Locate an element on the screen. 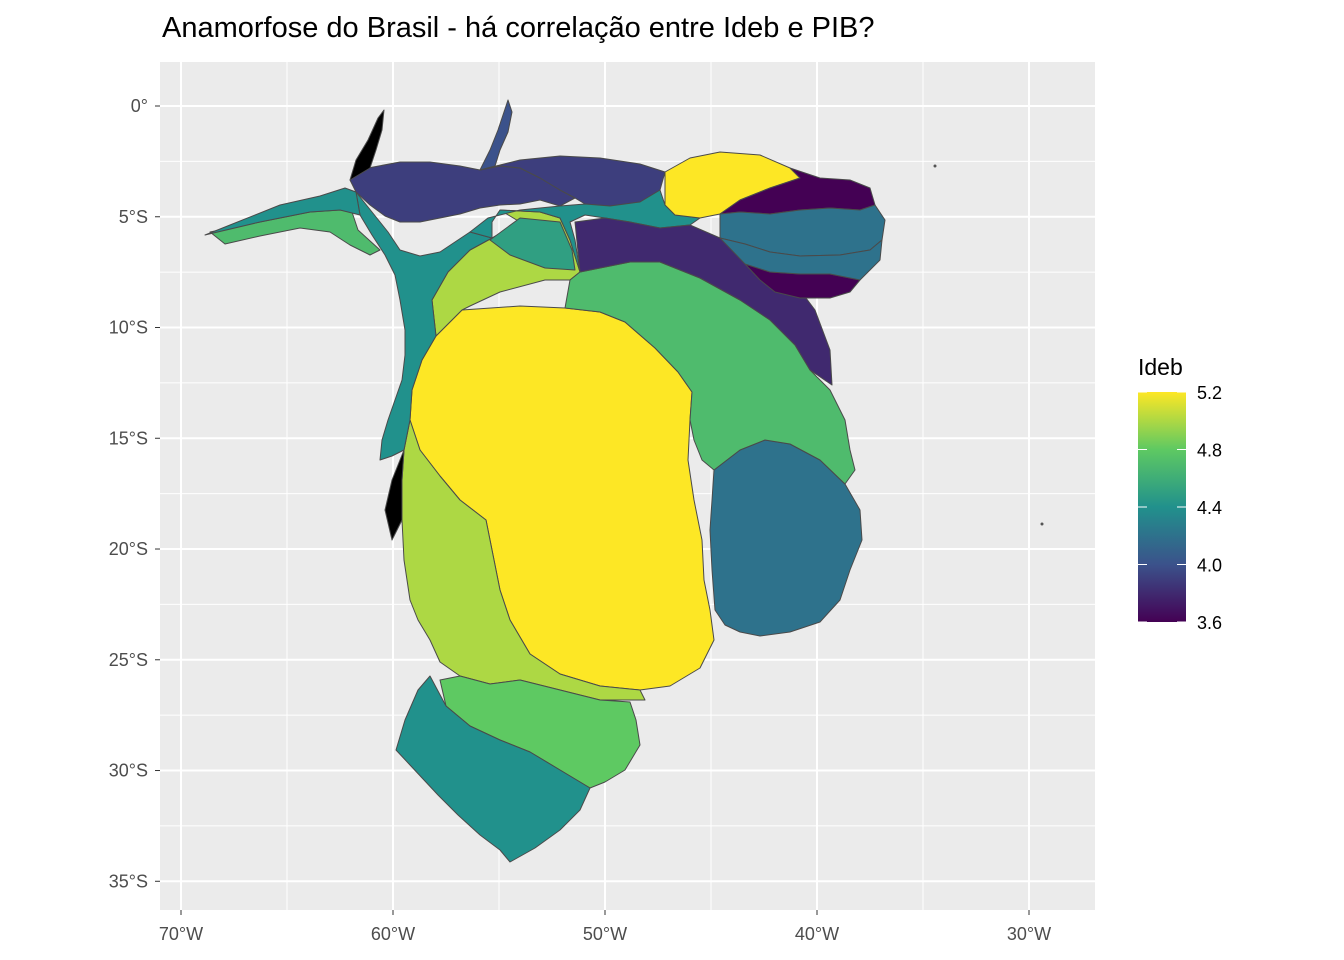 Image resolution: width=1344 pixels, height=960 pixels. legend: Ideb 5.2 4.8 4.4 4.0 3.6 is located at coordinates (1180, 493).